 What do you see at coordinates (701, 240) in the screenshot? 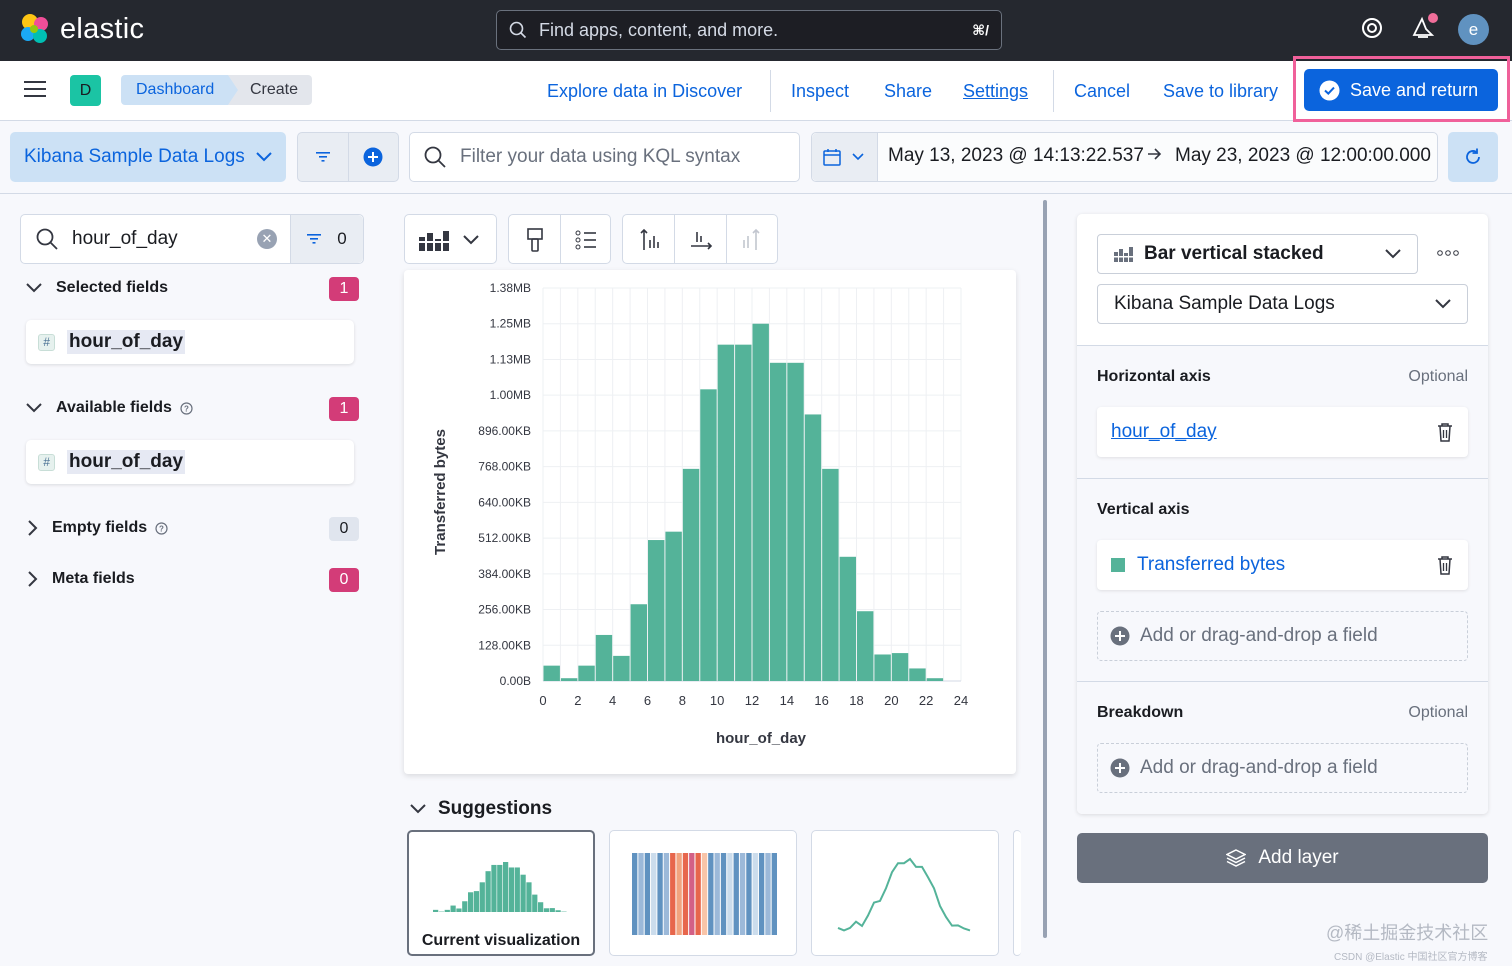
I see `bottom-axis-icon` at bounding box center [701, 240].